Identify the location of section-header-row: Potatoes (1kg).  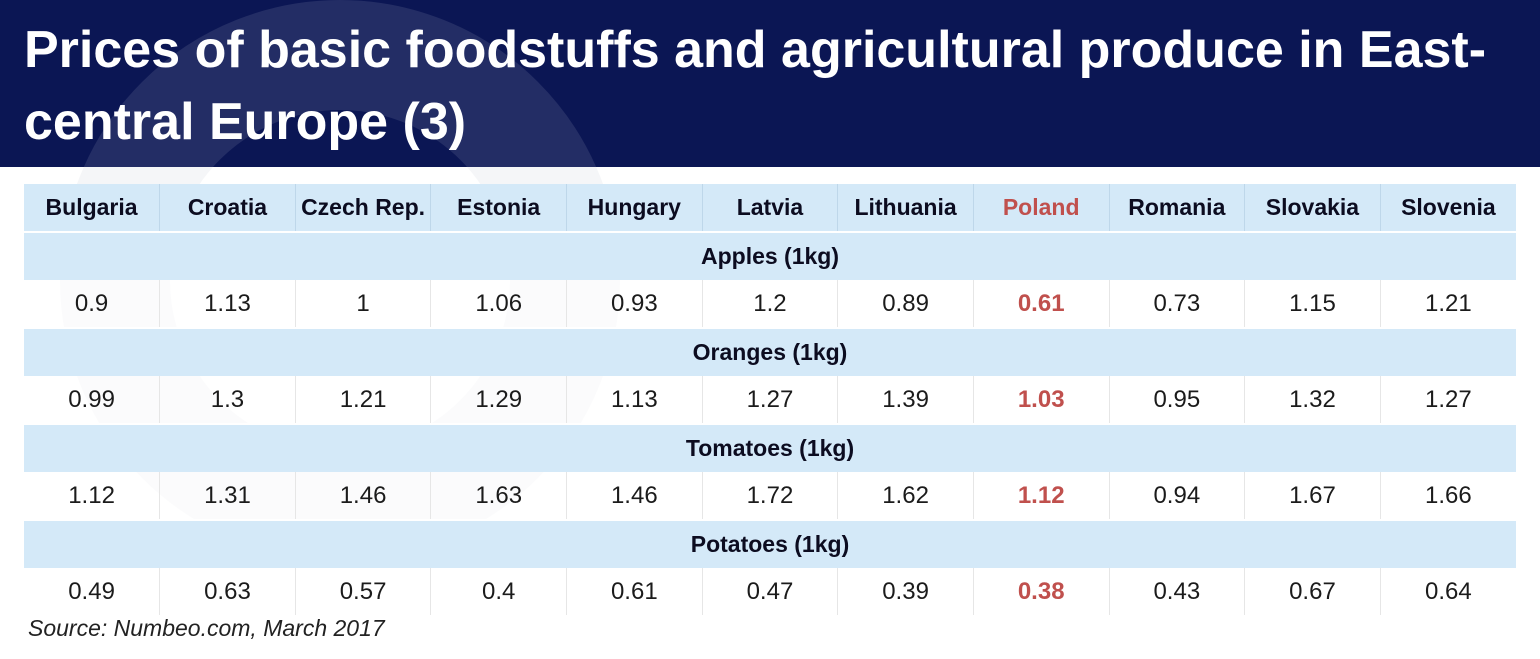
(770, 543).